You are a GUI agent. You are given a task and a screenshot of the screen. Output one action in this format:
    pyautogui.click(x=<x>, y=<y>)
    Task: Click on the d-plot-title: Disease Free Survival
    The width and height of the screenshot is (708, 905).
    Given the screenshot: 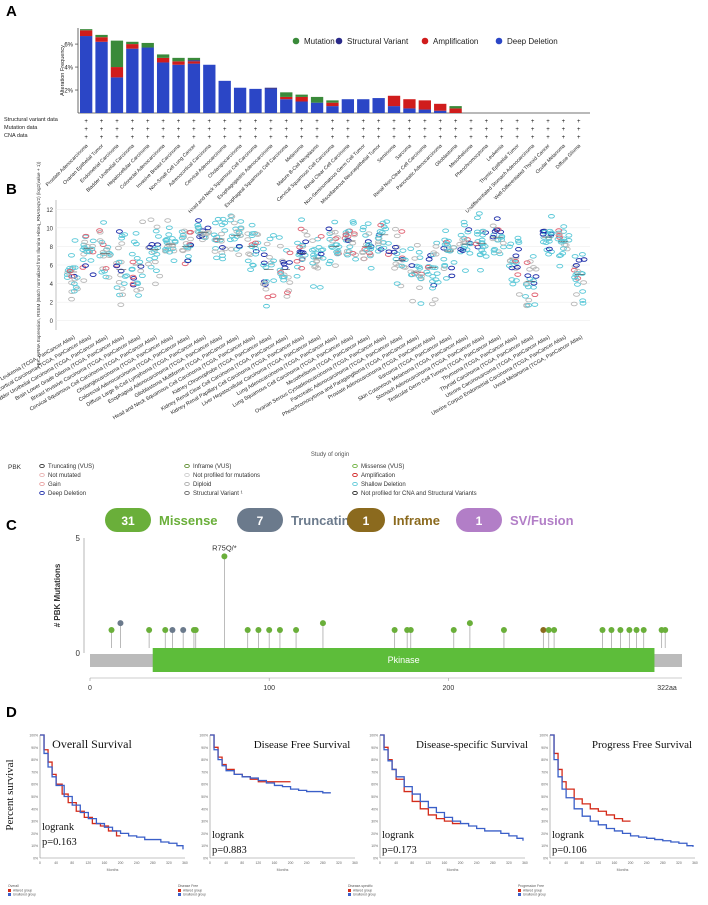 What is the action you would take?
    pyautogui.click(x=302, y=745)
    